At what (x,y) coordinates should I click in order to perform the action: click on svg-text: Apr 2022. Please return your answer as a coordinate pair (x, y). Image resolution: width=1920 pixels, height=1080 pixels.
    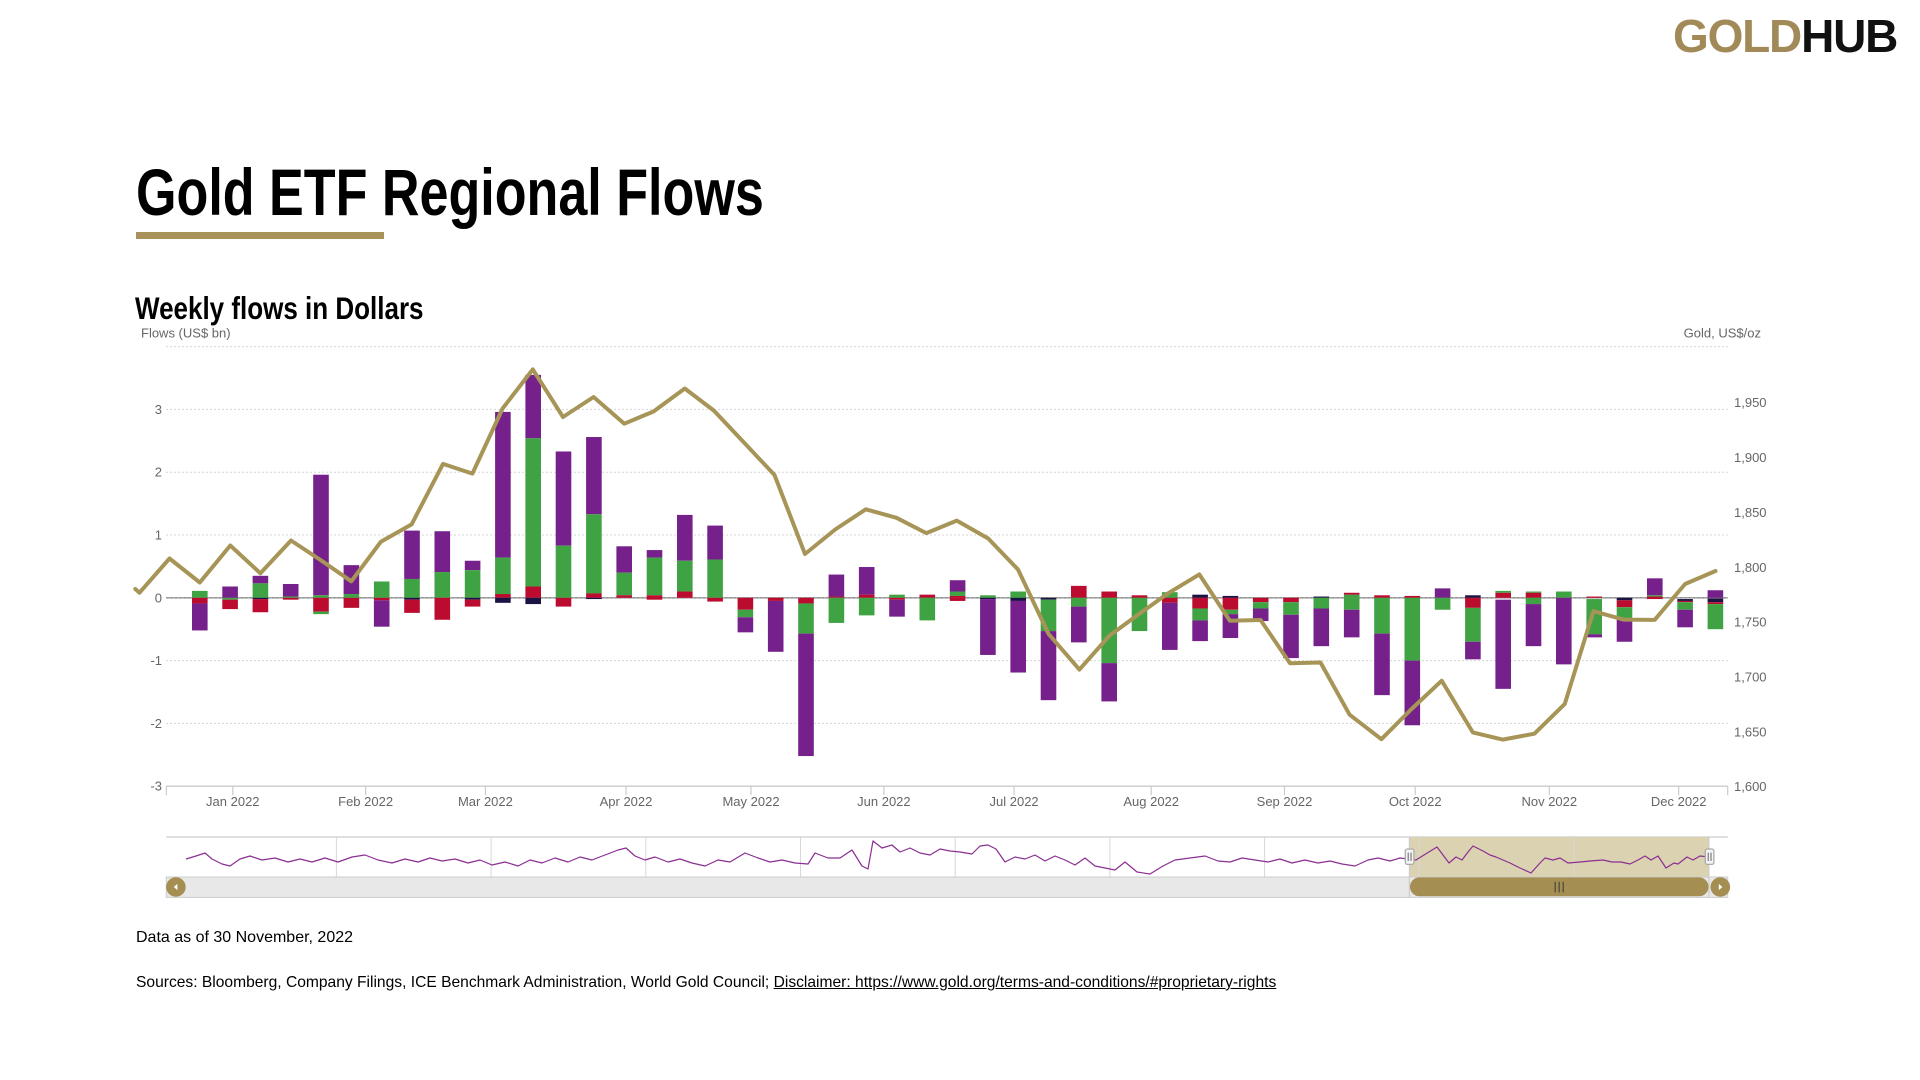
    Looking at the image, I should click on (626, 801).